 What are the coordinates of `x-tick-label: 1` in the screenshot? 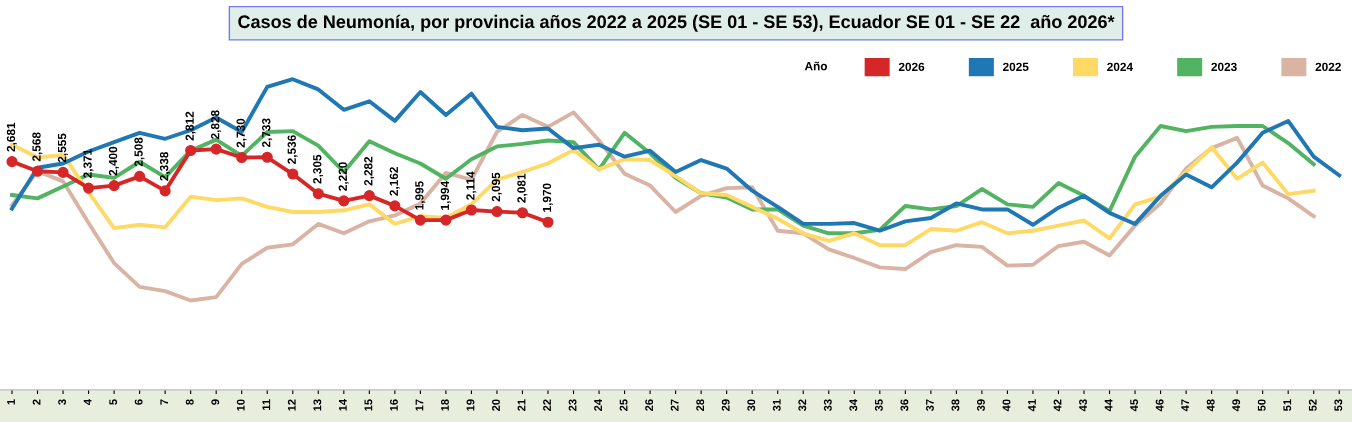 It's located at (11, 402).